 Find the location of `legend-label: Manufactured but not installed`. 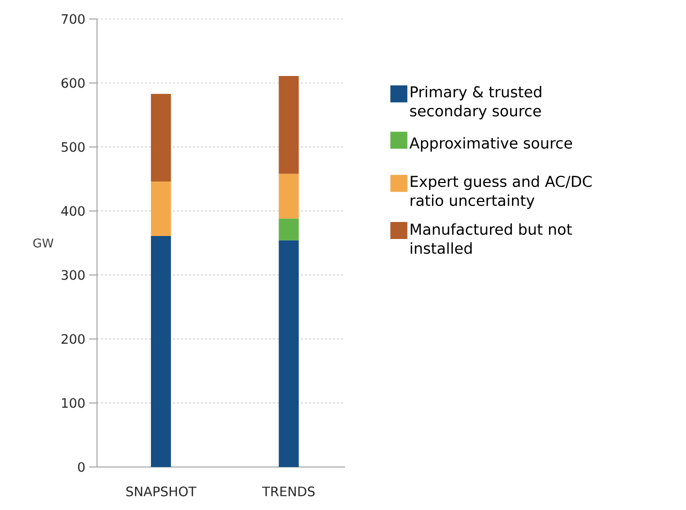

legend-label: Manufactured but not installed is located at coordinates (491, 238).